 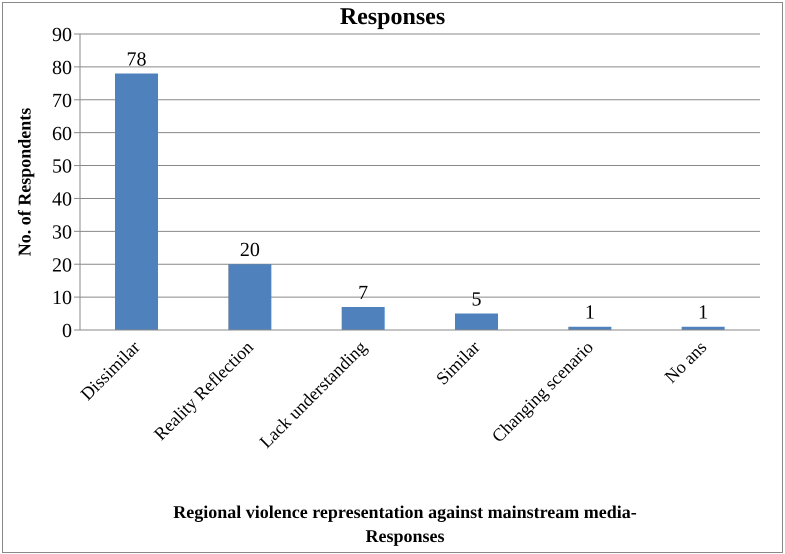 What do you see at coordinates (62, 67) in the screenshot?
I see `y-tick-label: 80` at bounding box center [62, 67].